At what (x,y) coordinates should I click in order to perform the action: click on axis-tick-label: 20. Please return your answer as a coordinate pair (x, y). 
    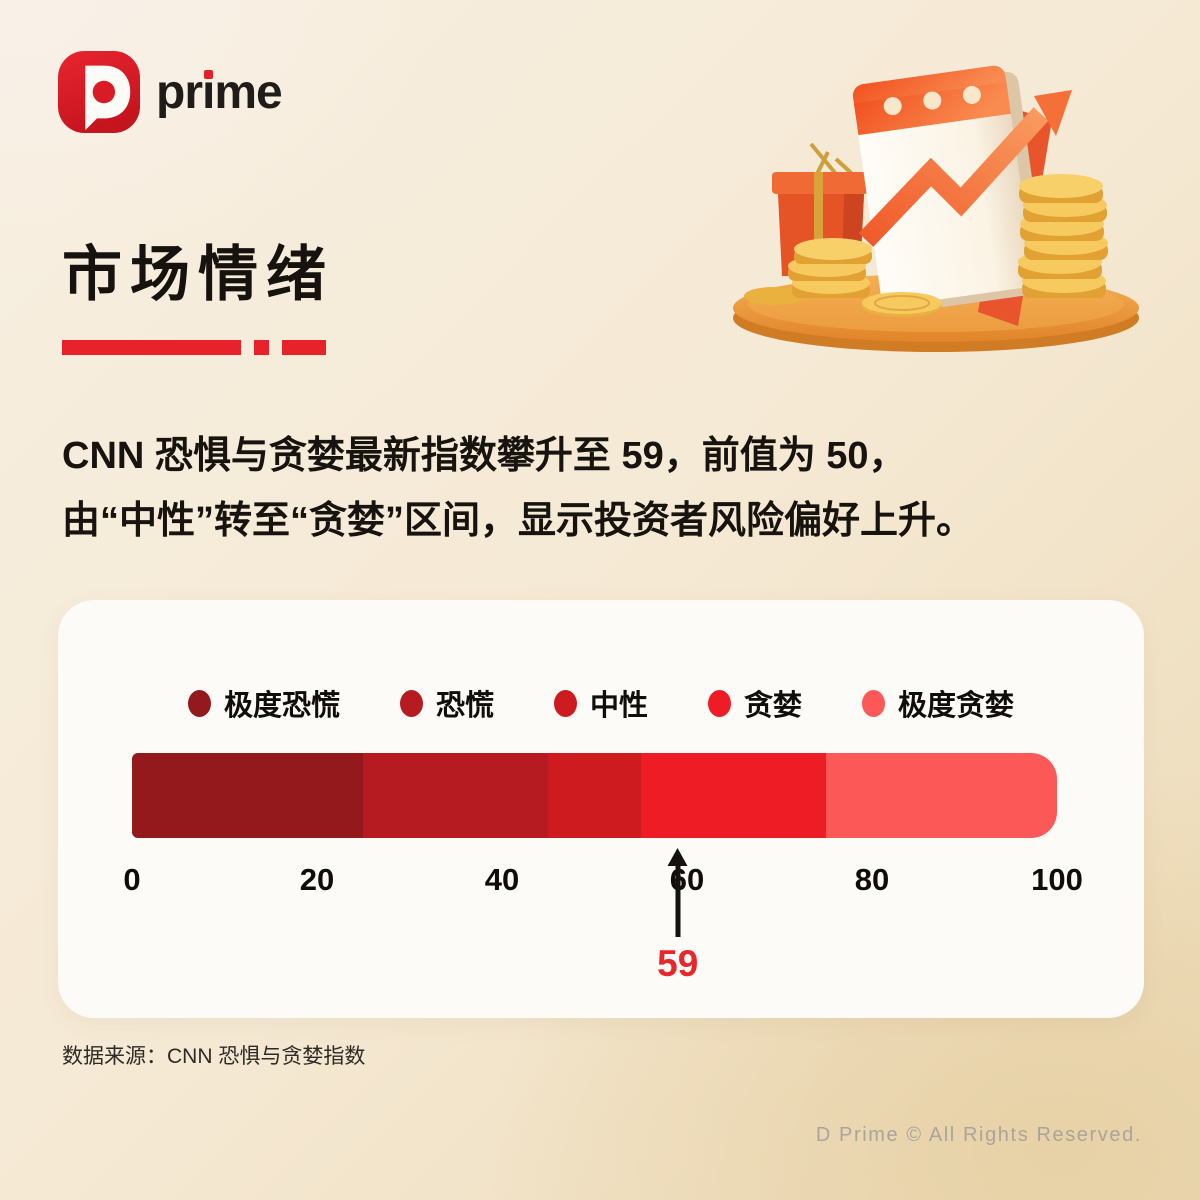
    Looking at the image, I should click on (317, 879).